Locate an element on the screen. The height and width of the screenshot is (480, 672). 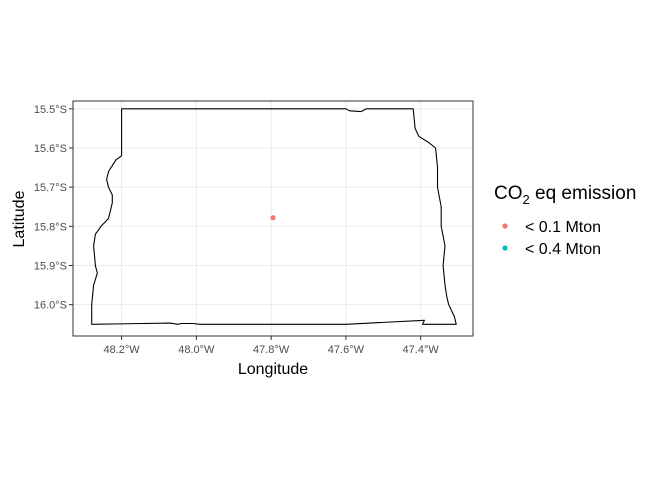
x-tick-label-4: 47.4°W is located at coordinates (421, 350).